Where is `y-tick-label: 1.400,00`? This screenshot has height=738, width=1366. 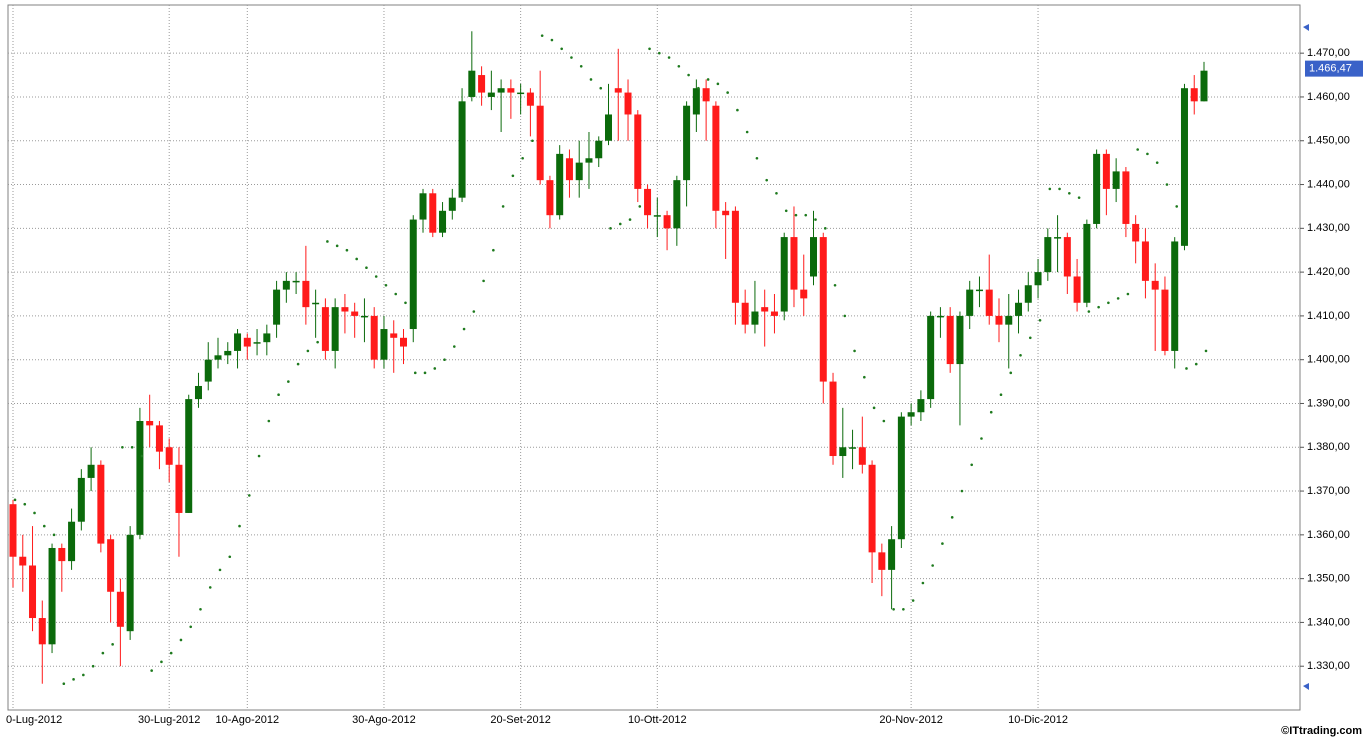
y-tick-label: 1.400,00 is located at coordinates (1328, 360).